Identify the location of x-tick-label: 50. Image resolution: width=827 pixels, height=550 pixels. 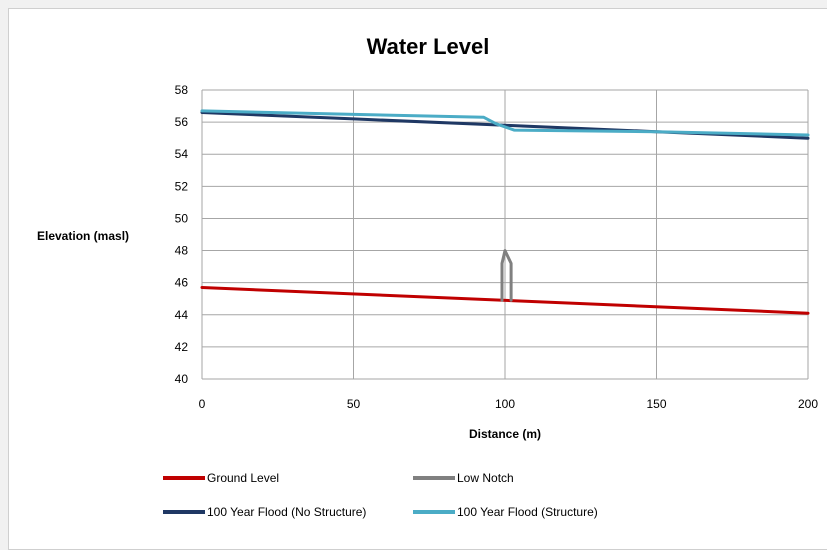
(354, 404).